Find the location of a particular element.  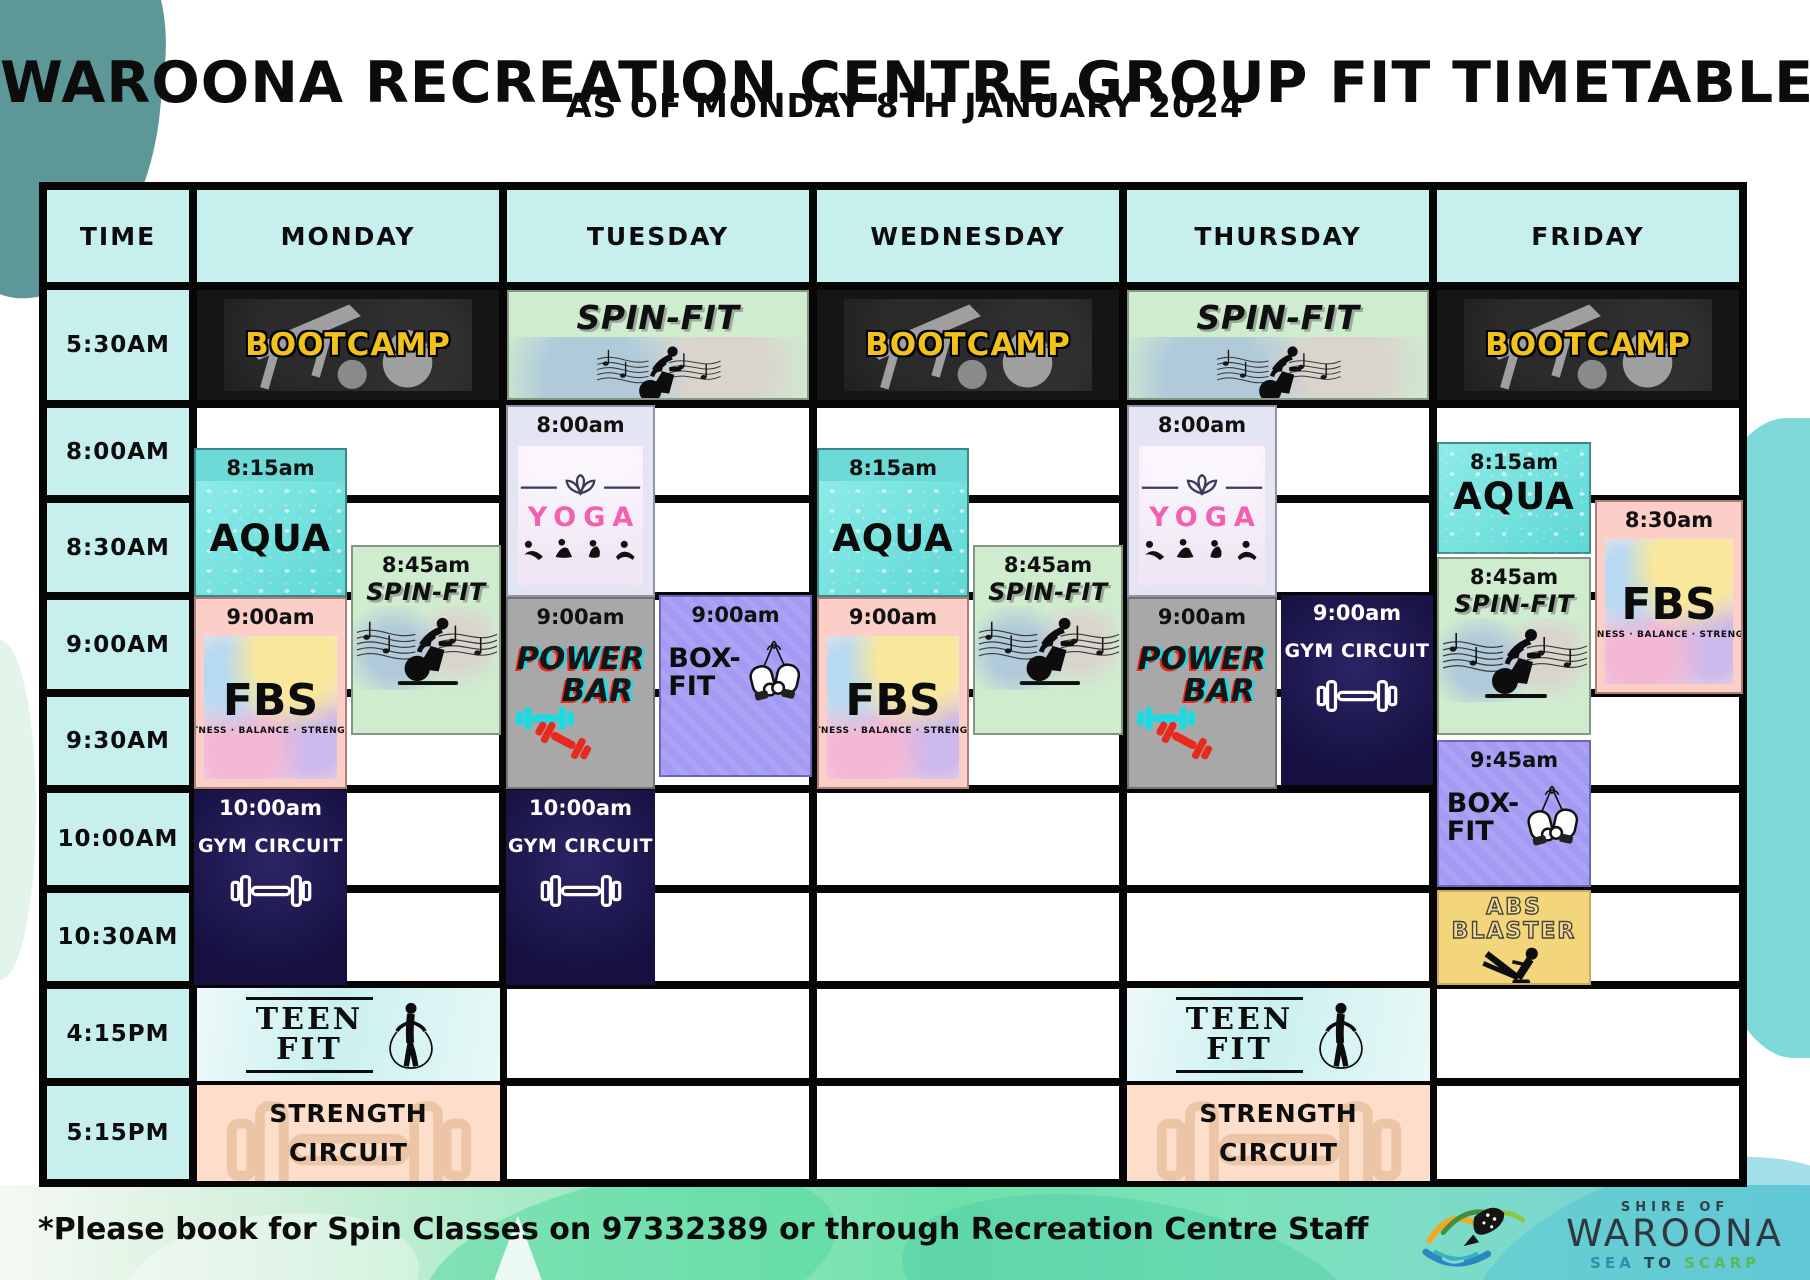

header-cell-wednesday: WEDNESDAY is located at coordinates (968, 236).